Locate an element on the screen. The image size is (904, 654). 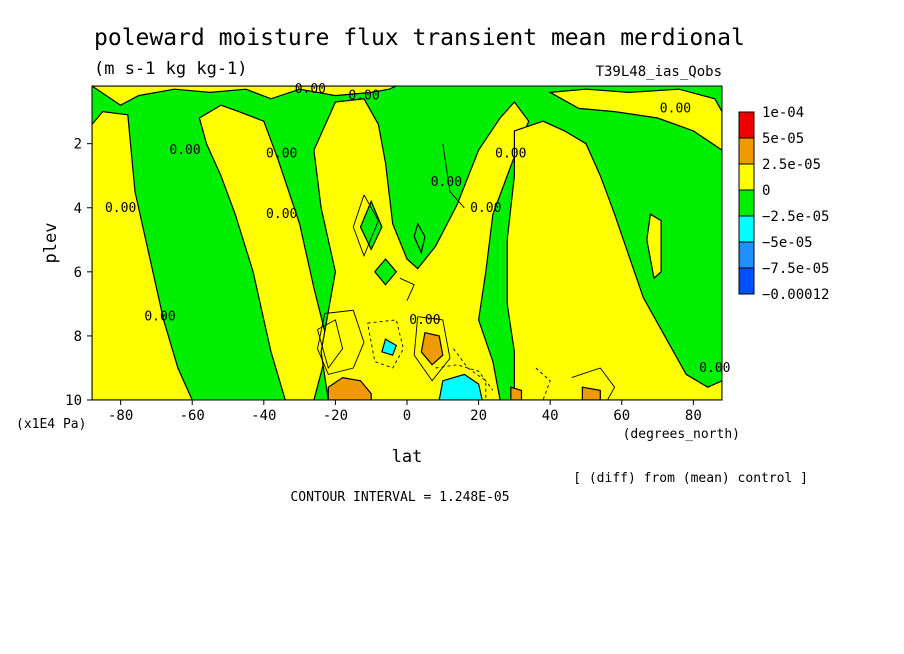
contour-label-9: 0.00 is located at coordinates (510, 153).